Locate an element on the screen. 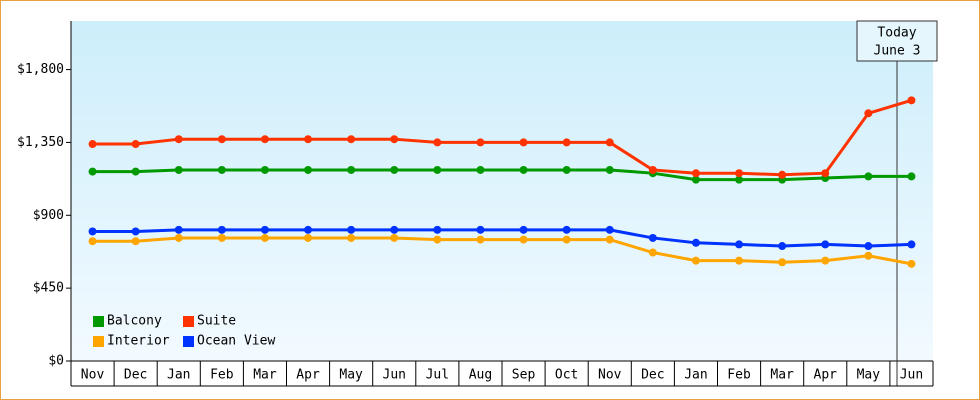 The width and height of the screenshot is (980, 400). y-tick-label: $900 is located at coordinates (48, 215).